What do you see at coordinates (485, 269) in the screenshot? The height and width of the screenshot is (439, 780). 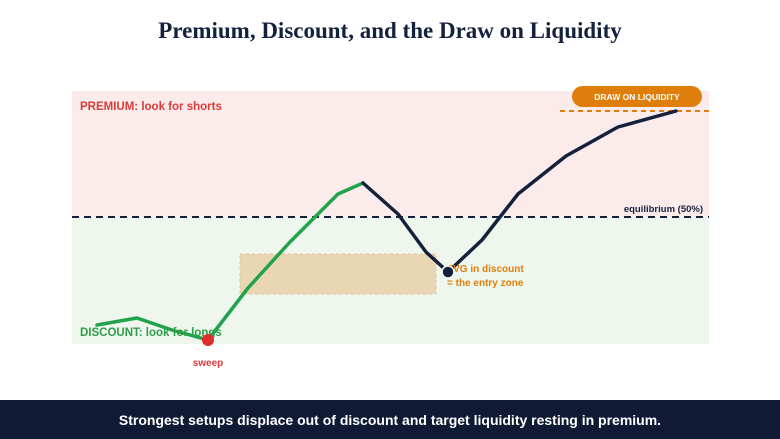 I see `fvg-label-line1: FVG in discount` at bounding box center [485, 269].